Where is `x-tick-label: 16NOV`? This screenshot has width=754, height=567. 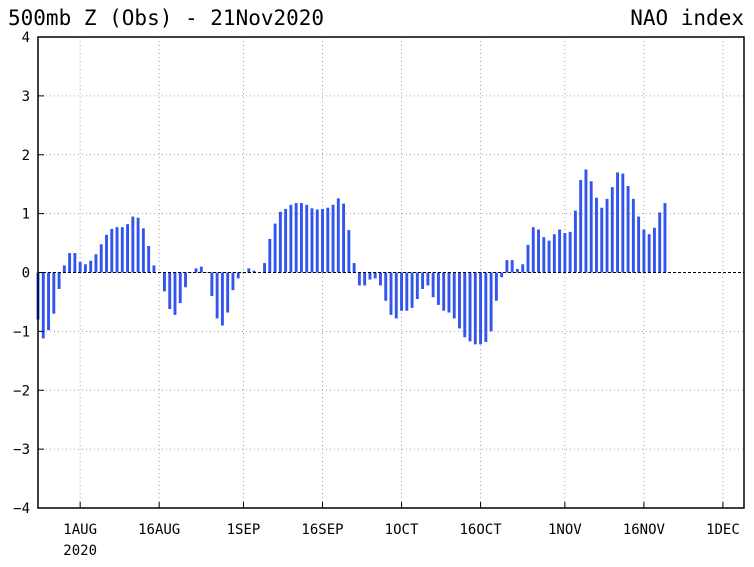
x-tick-label: 16NOV is located at coordinates (644, 530).